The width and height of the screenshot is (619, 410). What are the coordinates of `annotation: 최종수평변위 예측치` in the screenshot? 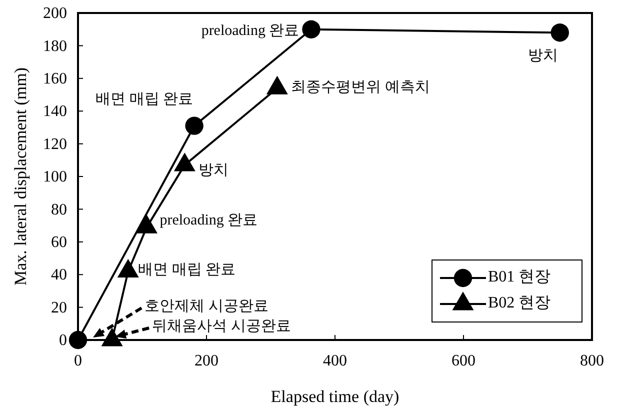 It's located at (360, 88).